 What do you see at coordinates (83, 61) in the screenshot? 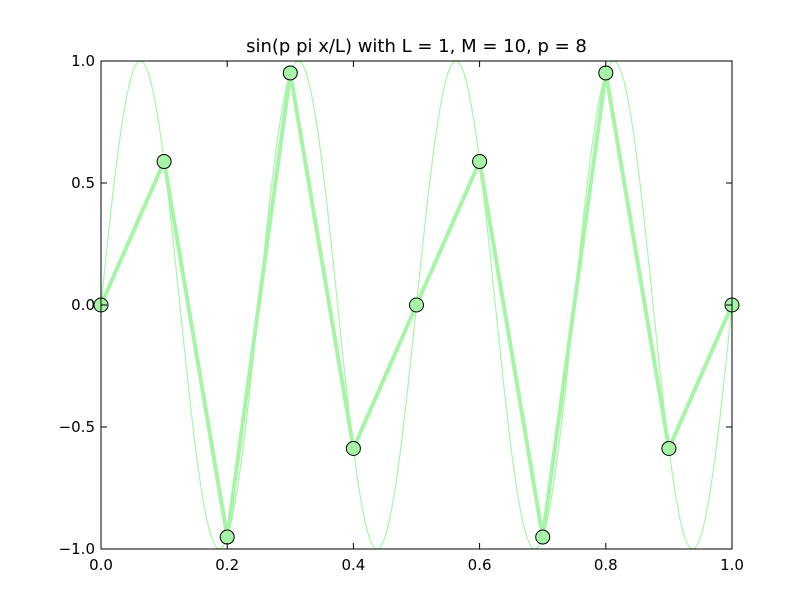
I see `y-tick-label-0: 1.0` at bounding box center [83, 61].